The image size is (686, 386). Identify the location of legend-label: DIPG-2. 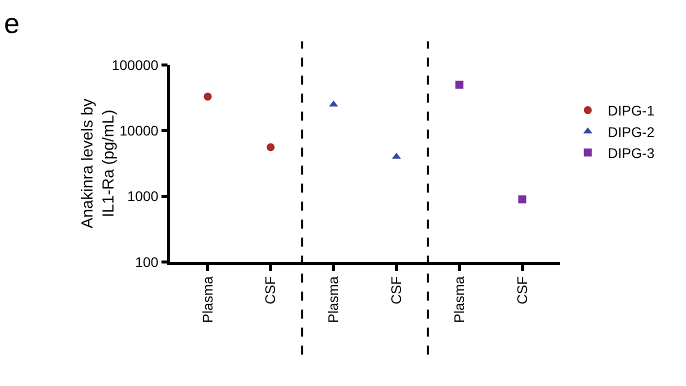
(631, 132).